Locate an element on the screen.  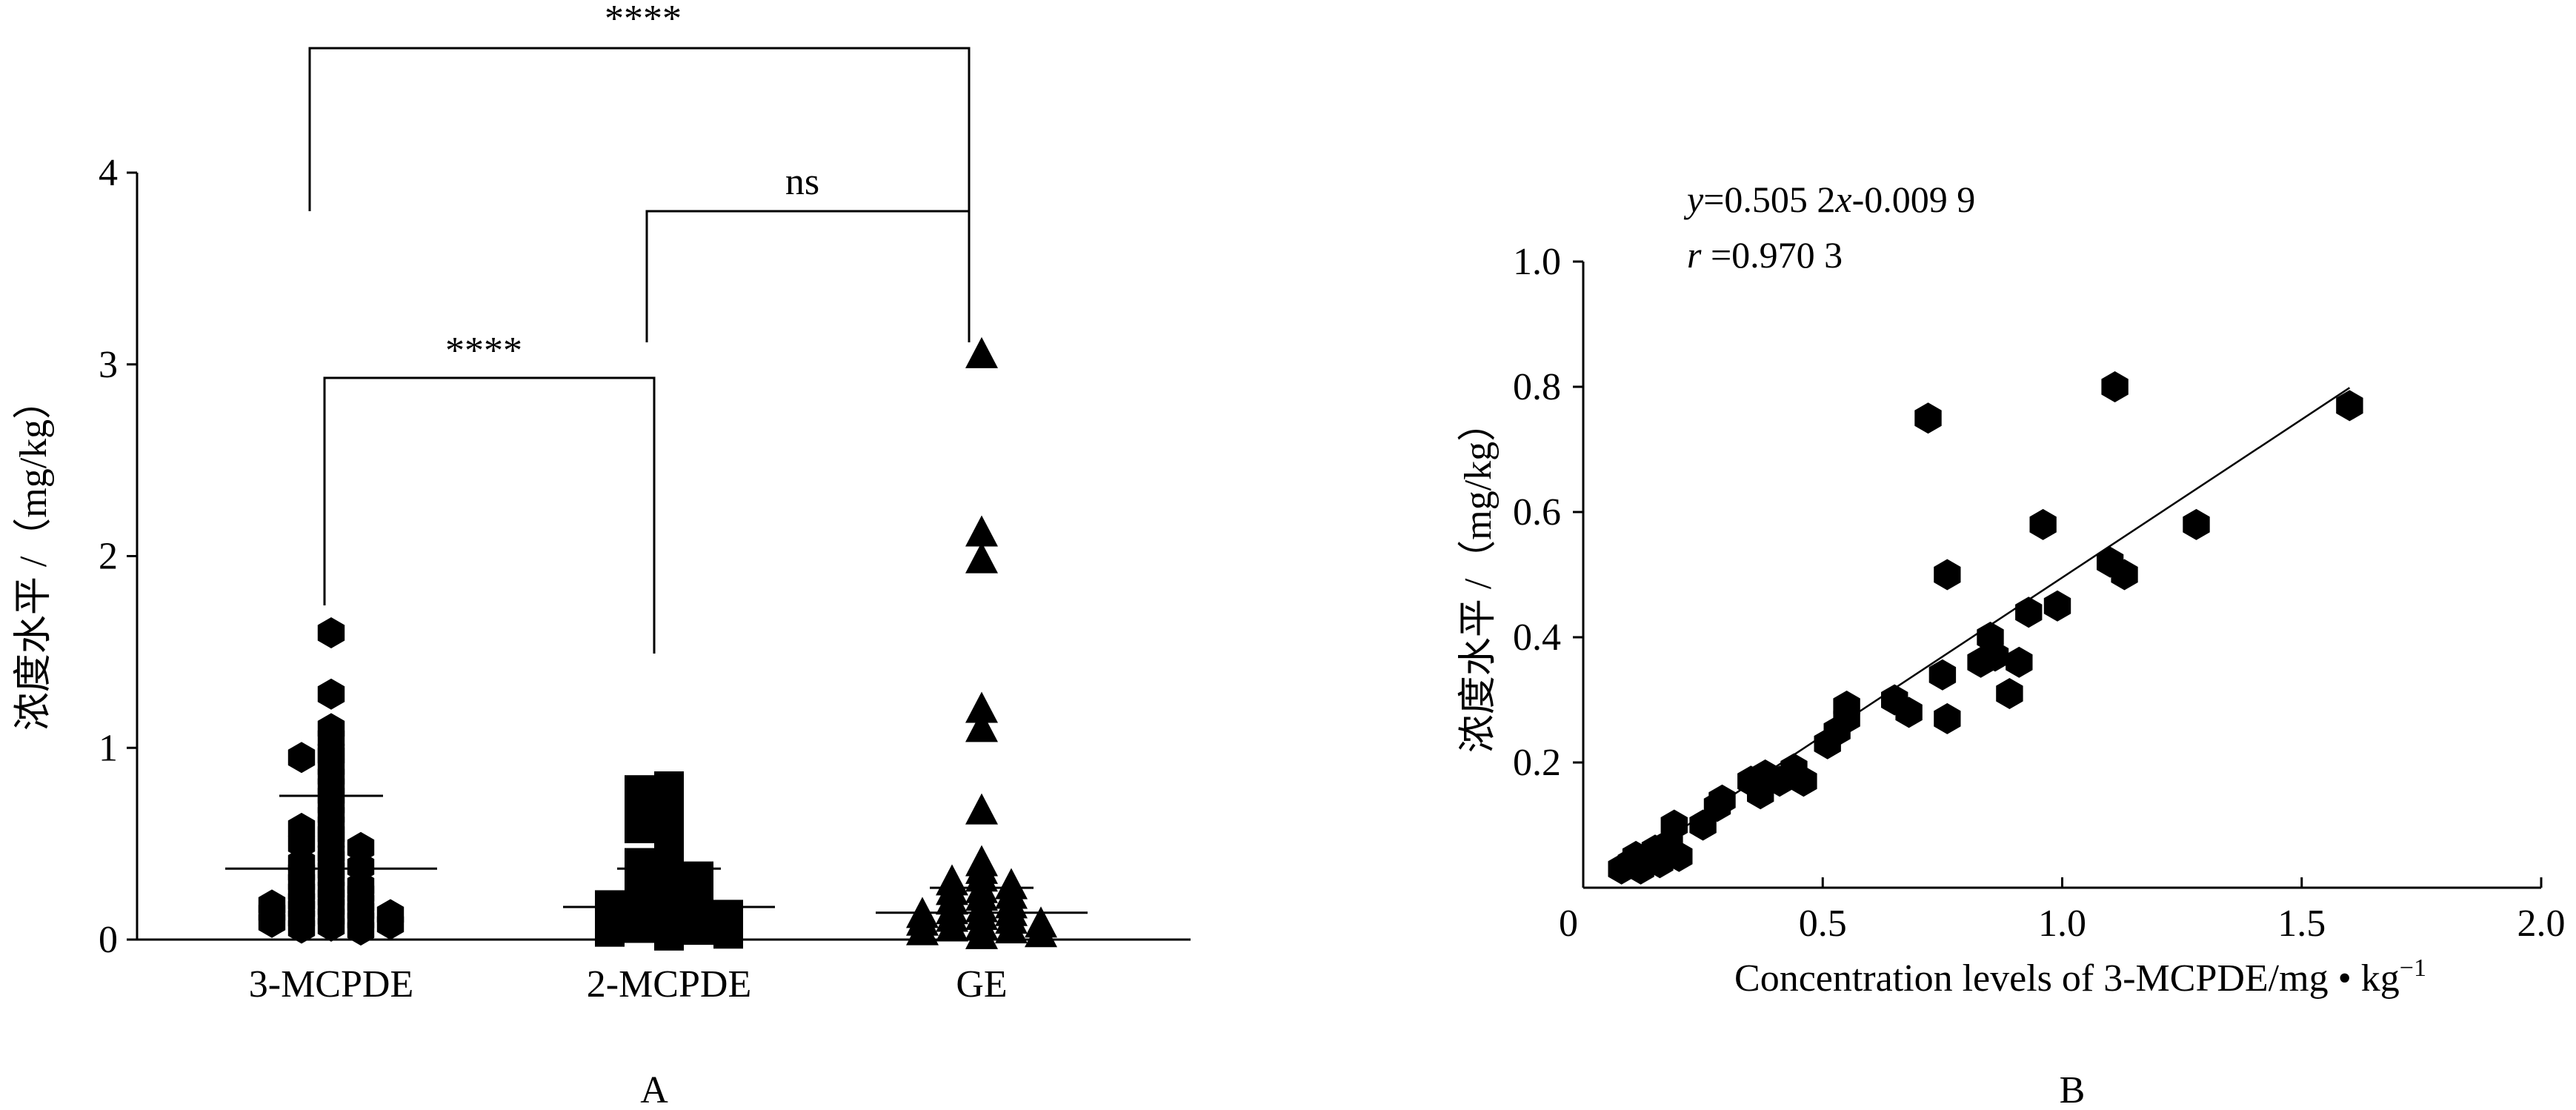
panel-b-data-points is located at coordinates (1986, 628).